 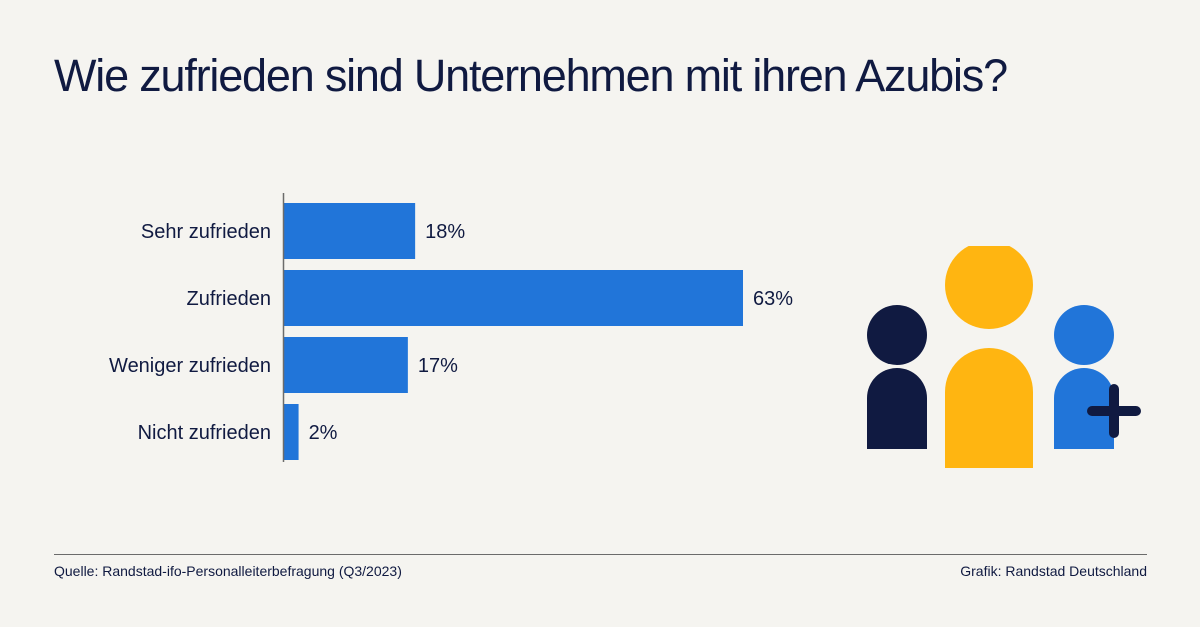 I want to click on value-label: 18%, so click(x=445, y=232).